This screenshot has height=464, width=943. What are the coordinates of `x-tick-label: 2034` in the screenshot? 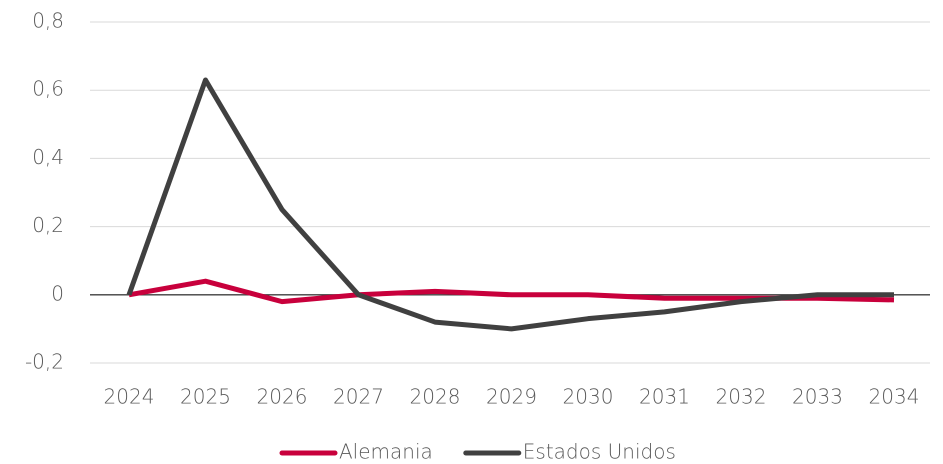 It's located at (894, 397).